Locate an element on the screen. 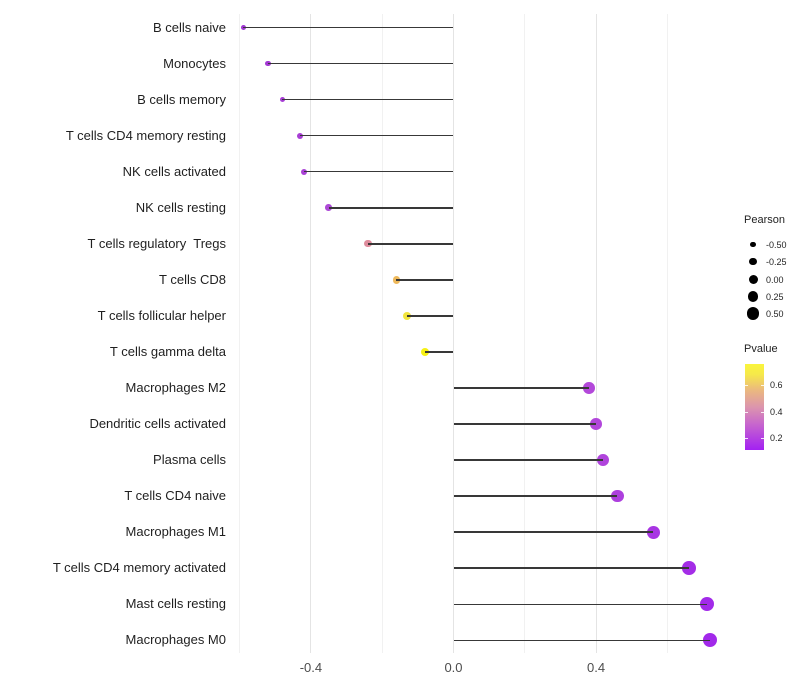  y-axis-label: B cells memory is located at coordinates (181, 99).